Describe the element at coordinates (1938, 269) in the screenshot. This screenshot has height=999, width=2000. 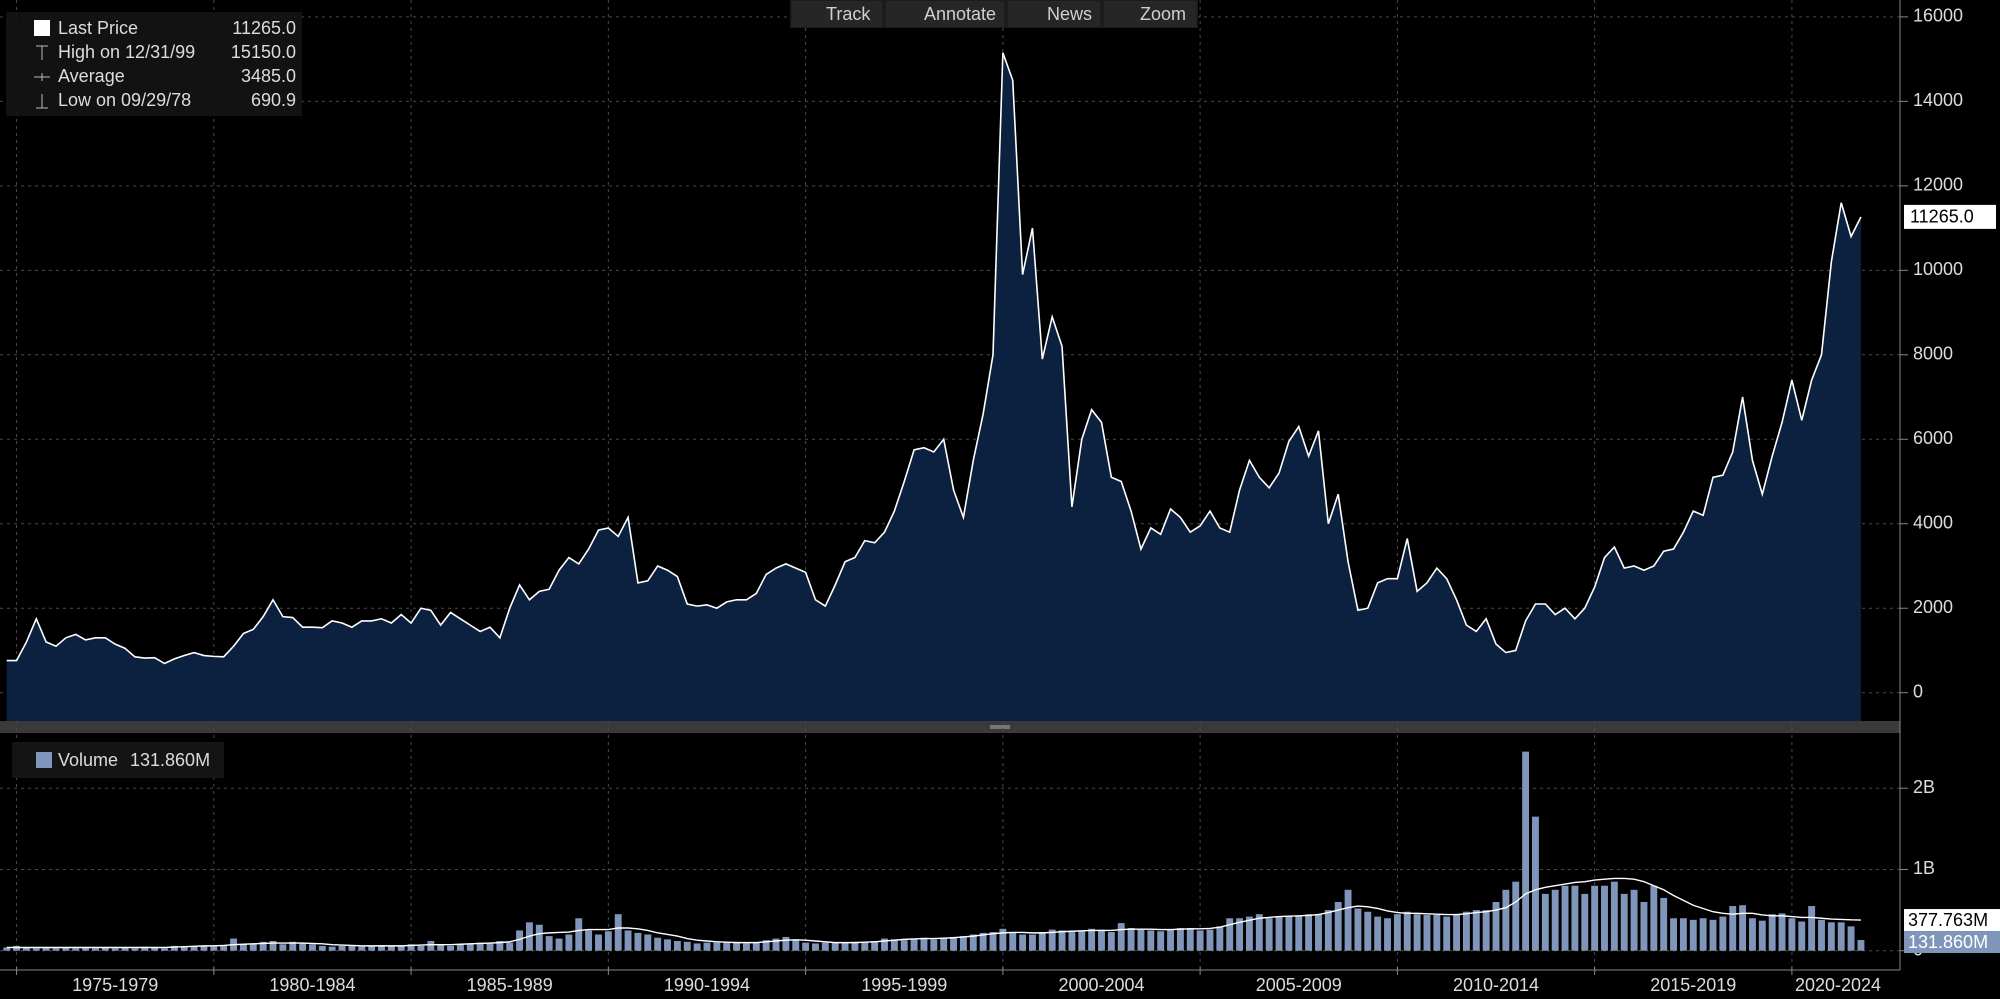
I see `y-tick-label: 10000` at that location.